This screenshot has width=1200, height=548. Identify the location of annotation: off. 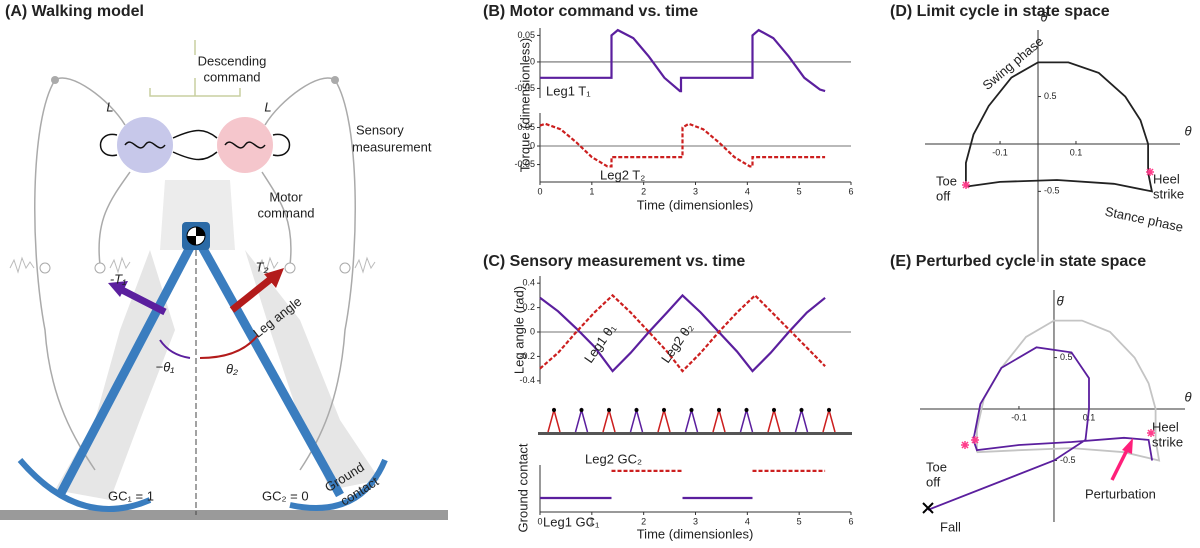
(943, 195).